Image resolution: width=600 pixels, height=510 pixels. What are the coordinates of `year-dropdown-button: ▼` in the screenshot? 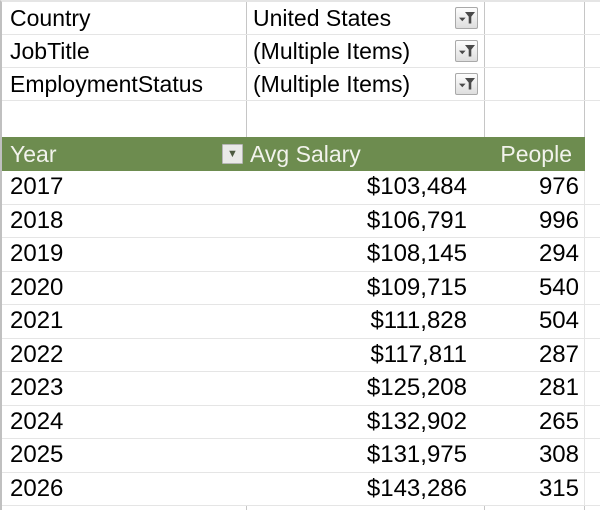 It's located at (232, 154).